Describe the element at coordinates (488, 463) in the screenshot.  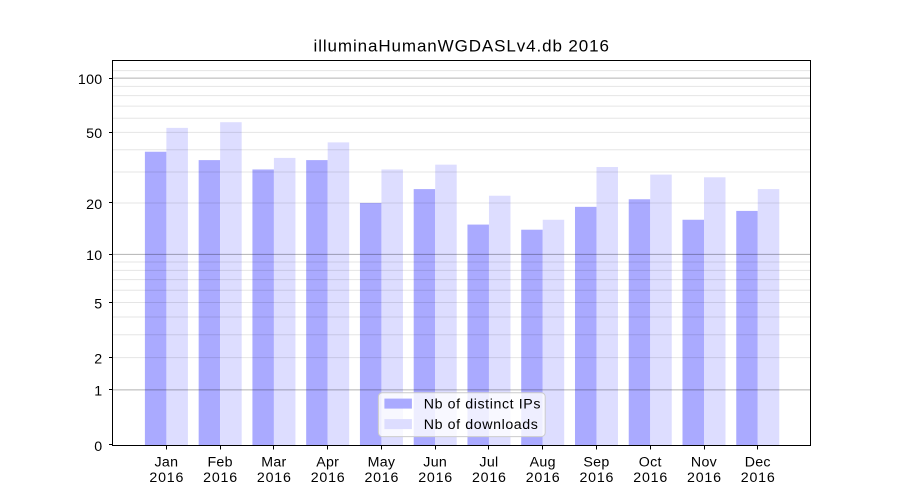
I see `svg-text: Jul` at that location.